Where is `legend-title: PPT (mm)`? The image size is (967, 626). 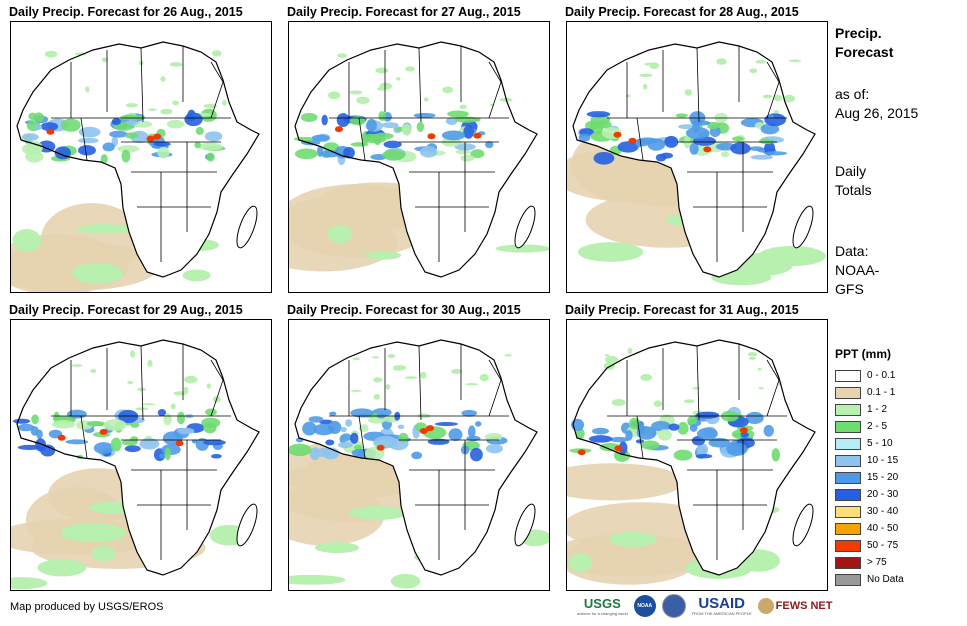 legend-title: PPT (mm) is located at coordinates (863, 354).